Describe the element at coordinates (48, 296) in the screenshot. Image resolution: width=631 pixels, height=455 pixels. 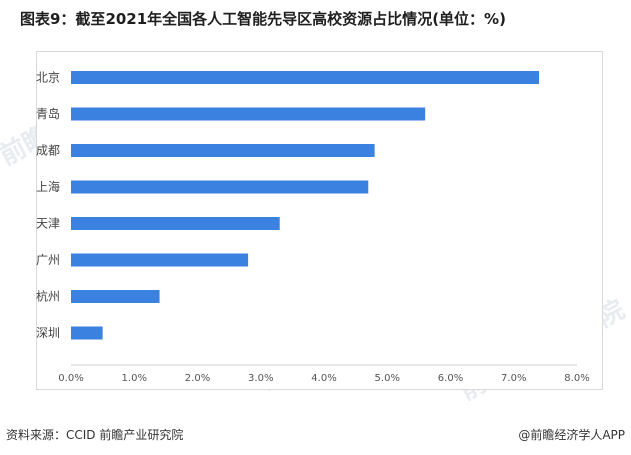
I see `category-label: 杭州` at that location.